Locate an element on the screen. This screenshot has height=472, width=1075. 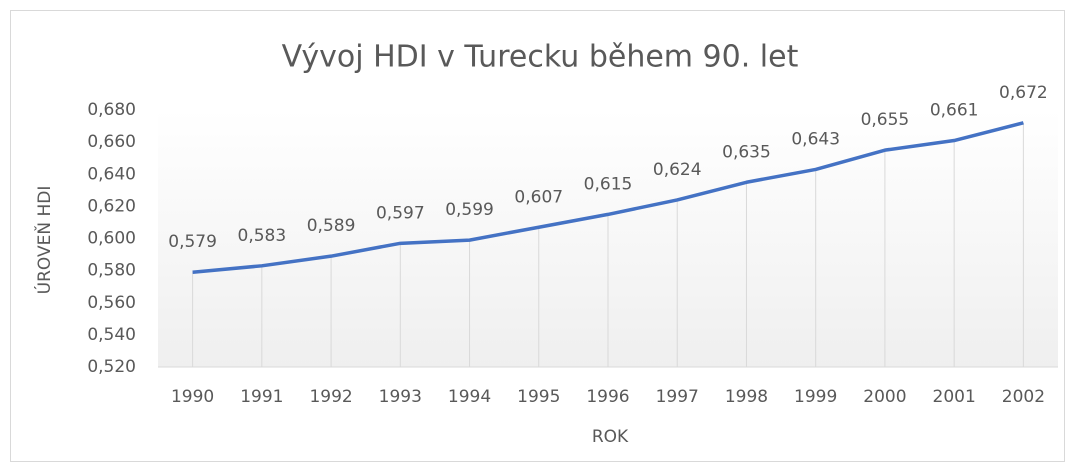
y-tick-label: 0,600 is located at coordinates (111, 239).